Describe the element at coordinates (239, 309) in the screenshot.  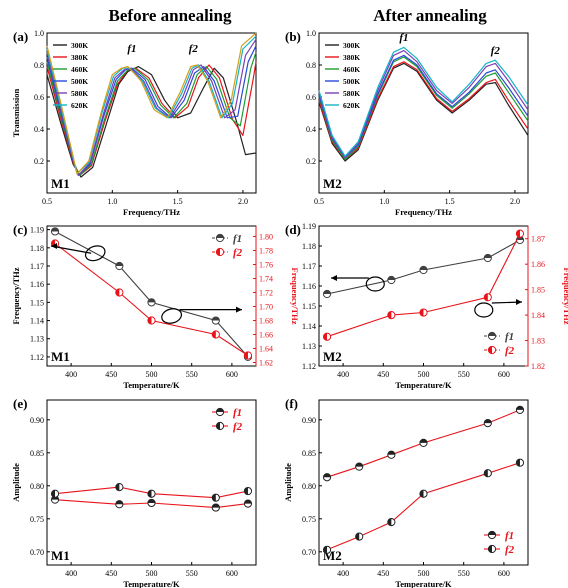
I see `f2-arrowhead-c` at that location.